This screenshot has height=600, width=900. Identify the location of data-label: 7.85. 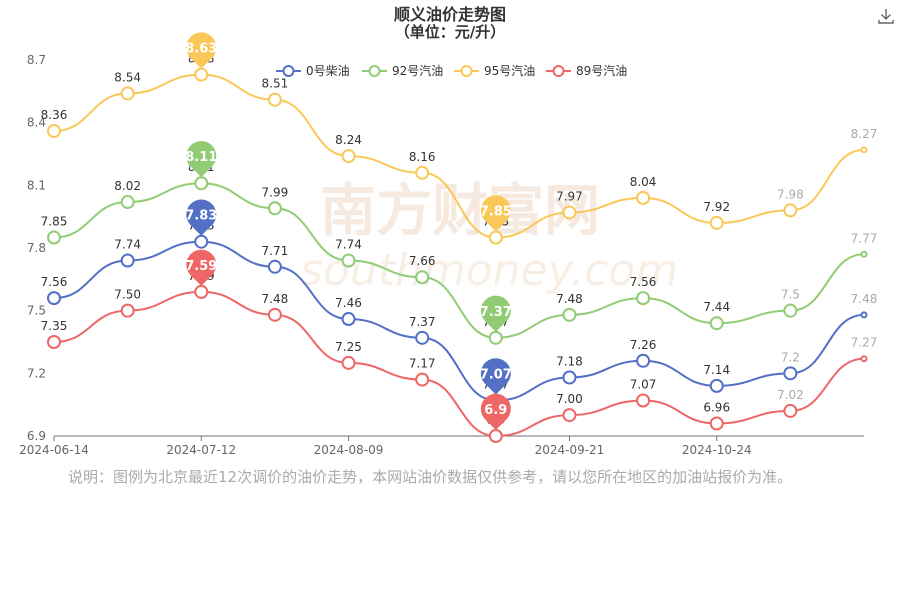
(54, 222).